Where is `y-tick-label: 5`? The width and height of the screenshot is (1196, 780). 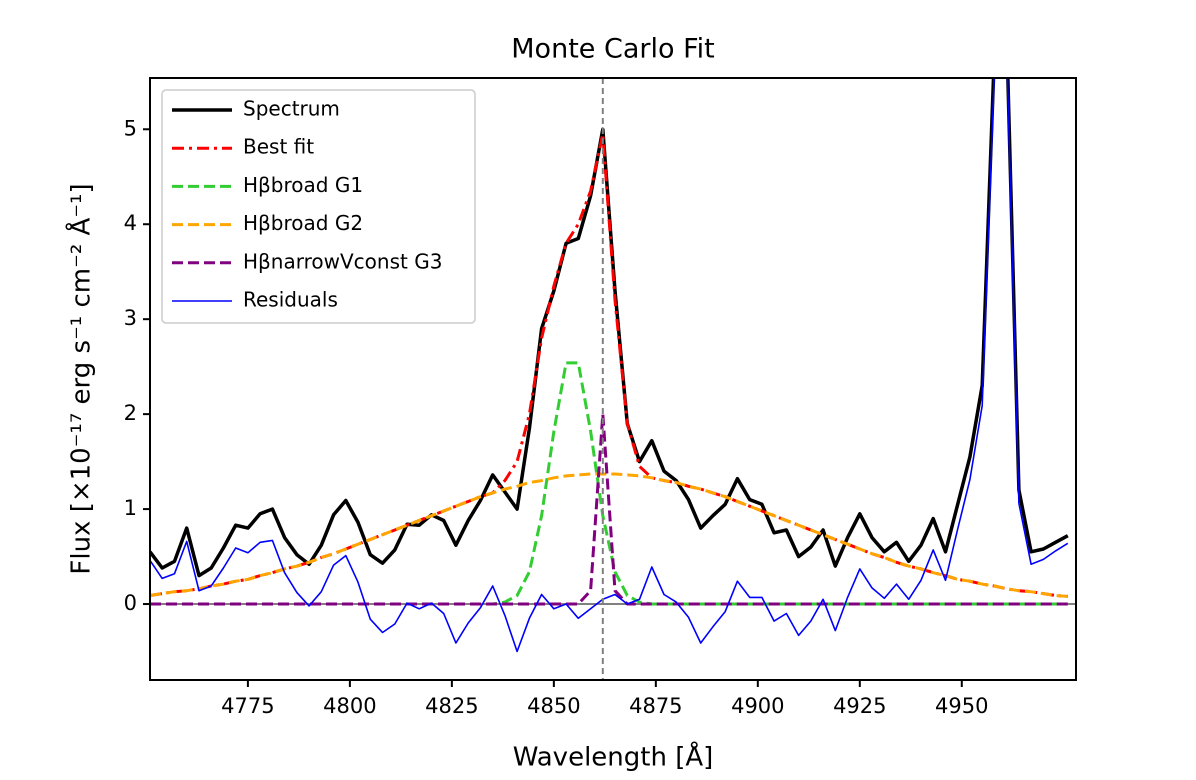 y-tick-label: 5 is located at coordinates (130, 128).